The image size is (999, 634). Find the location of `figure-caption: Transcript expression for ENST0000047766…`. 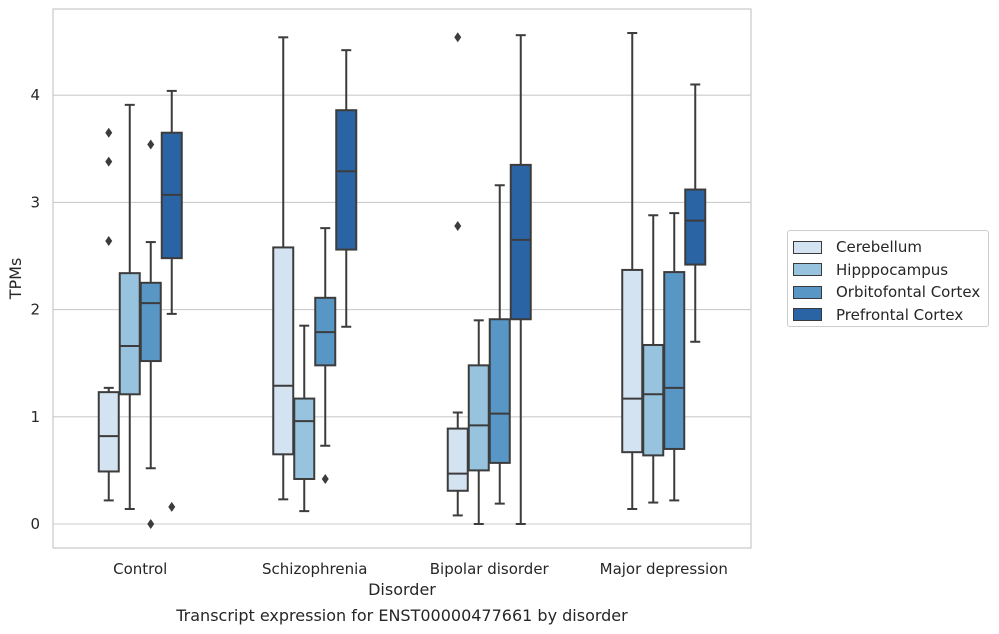

figure-caption: Transcript expression for ENST0000047766… is located at coordinates (402, 615).